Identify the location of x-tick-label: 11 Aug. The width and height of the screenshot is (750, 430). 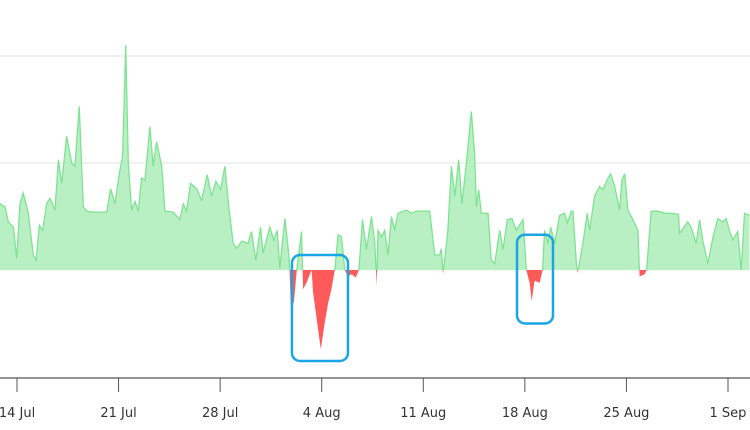
(423, 413).